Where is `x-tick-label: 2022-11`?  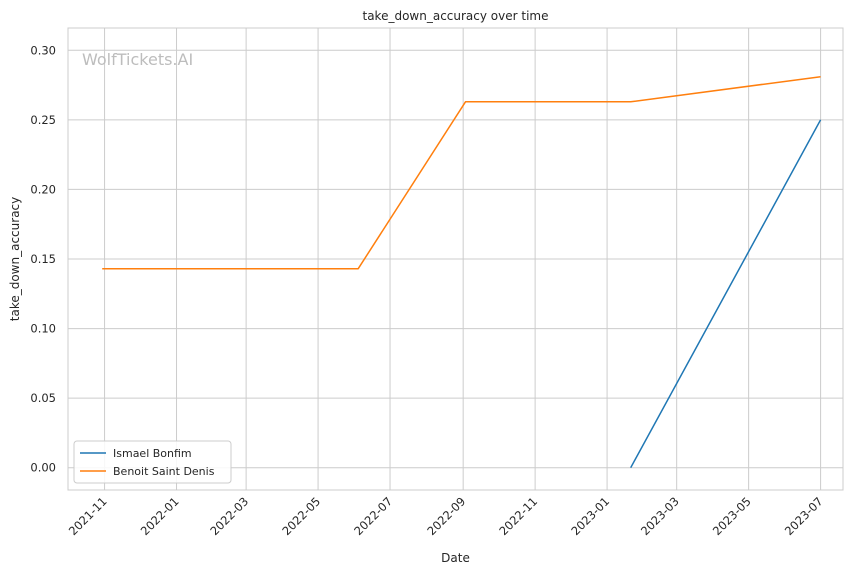
x-tick-label: 2022-11 is located at coordinates (518, 516).